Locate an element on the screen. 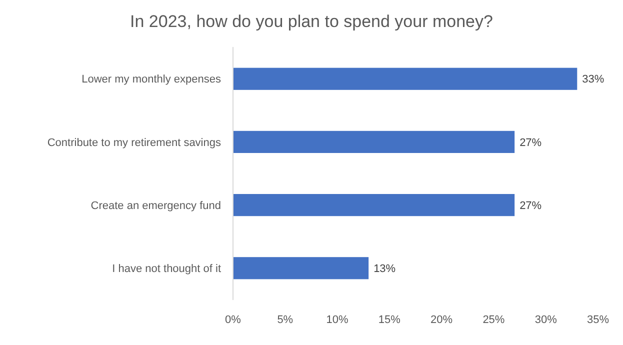 The image size is (623, 345). data-label: 33% is located at coordinates (593, 80).